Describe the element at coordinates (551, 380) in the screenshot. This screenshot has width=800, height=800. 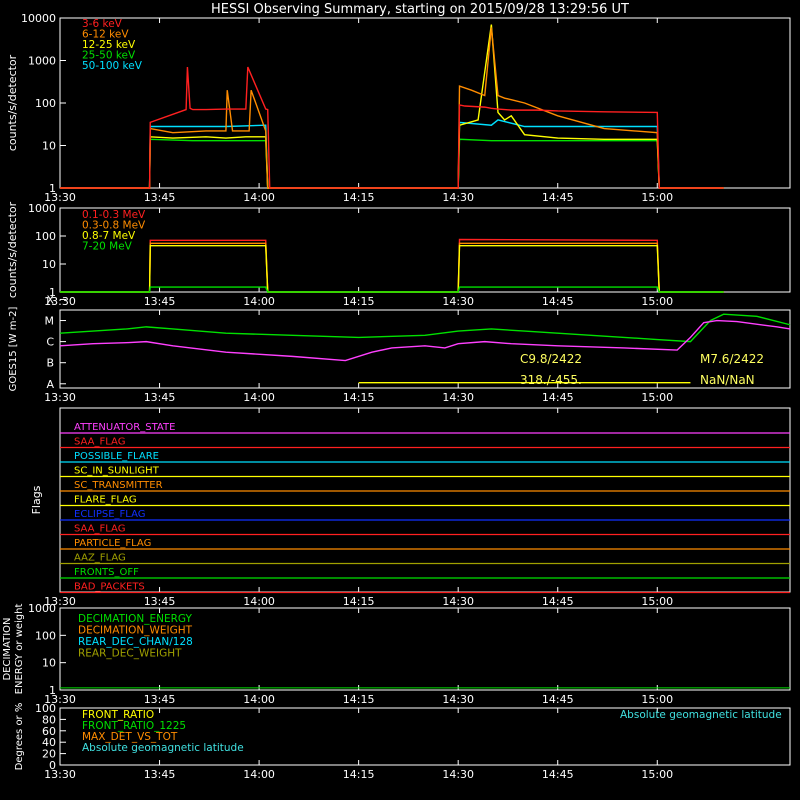
I see `annotation: 318./-455.` at that location.